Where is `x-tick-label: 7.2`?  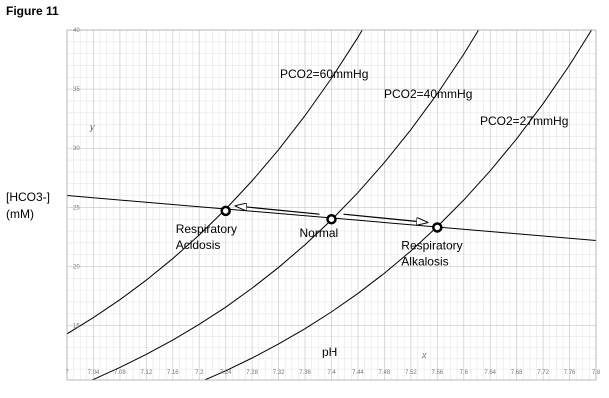
x-tick-label: 7.2 is located at coordinates (199, 373).